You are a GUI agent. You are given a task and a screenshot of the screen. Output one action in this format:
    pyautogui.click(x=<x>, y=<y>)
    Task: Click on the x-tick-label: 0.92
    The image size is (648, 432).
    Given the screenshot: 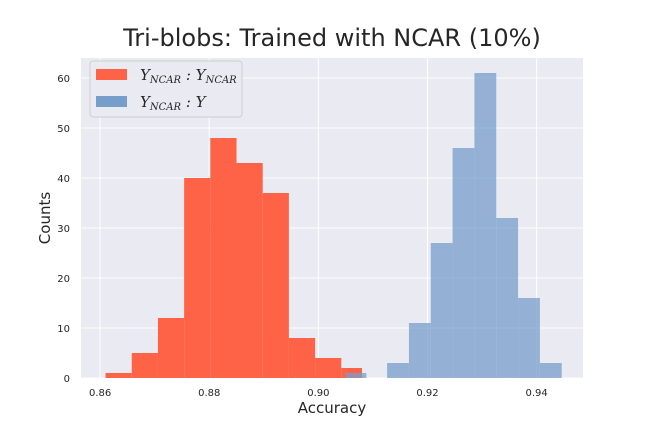 What is the action you would take?
    pyautogui.click(x=427, y=393)
    